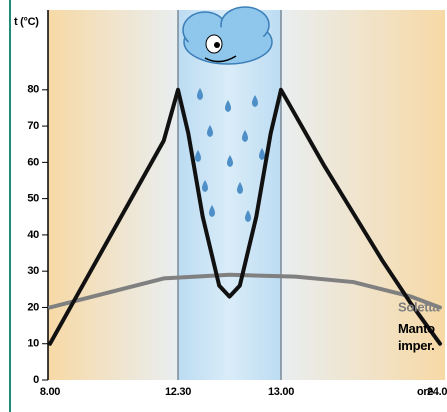 The height and width of the screenshot is (412, 447). I want to click on y-tick-label: 0, so click(36, 380).